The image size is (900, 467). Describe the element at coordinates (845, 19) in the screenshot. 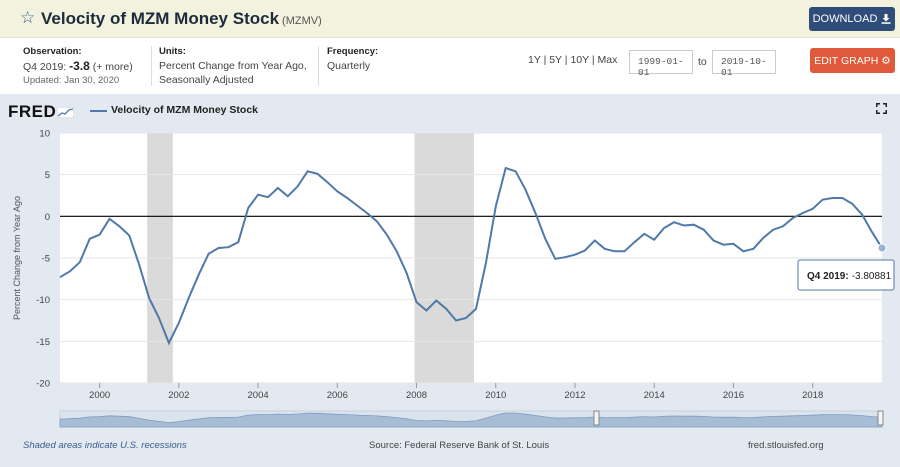

I see `download-label: DOWNLOAD` at that location.